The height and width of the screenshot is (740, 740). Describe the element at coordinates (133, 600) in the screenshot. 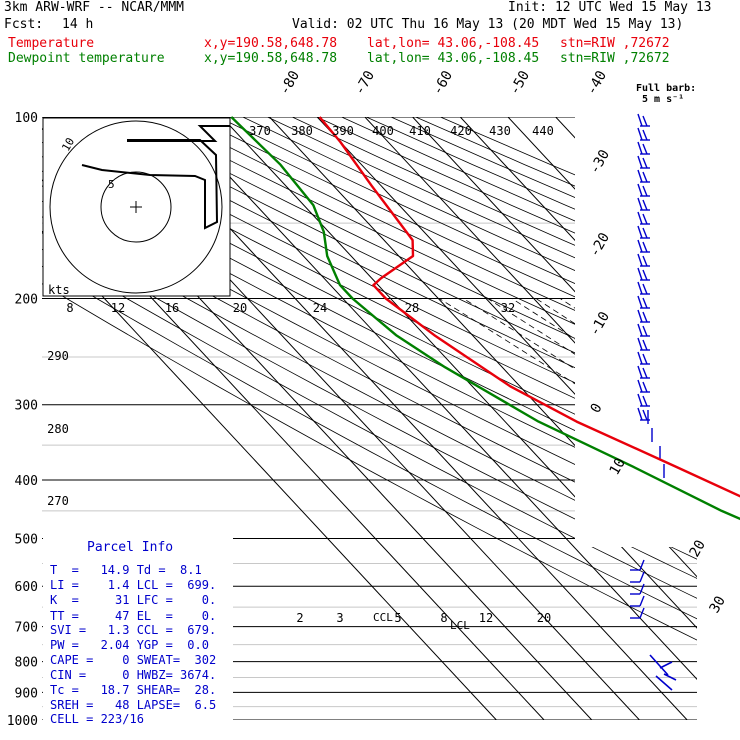

I see `parcel-info-row: K = 31 LFC = 0.` at that location.